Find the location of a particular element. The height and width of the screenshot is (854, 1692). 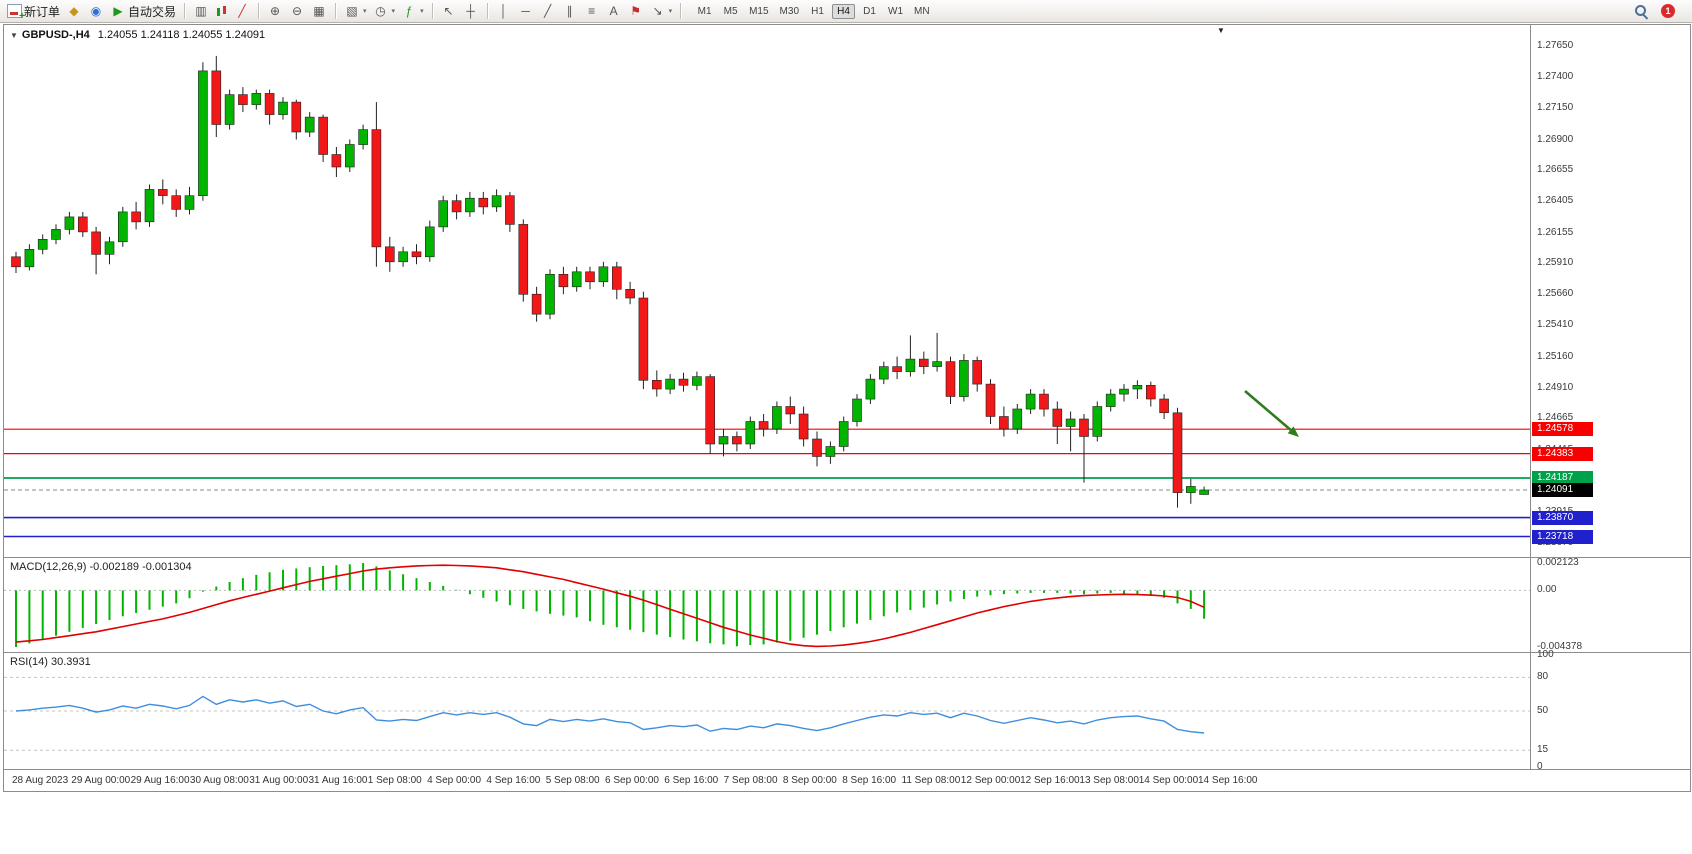

macd-pane: MACD(12,26,9) -0.002189 -0.001304 is located at coordinates (767, 605).